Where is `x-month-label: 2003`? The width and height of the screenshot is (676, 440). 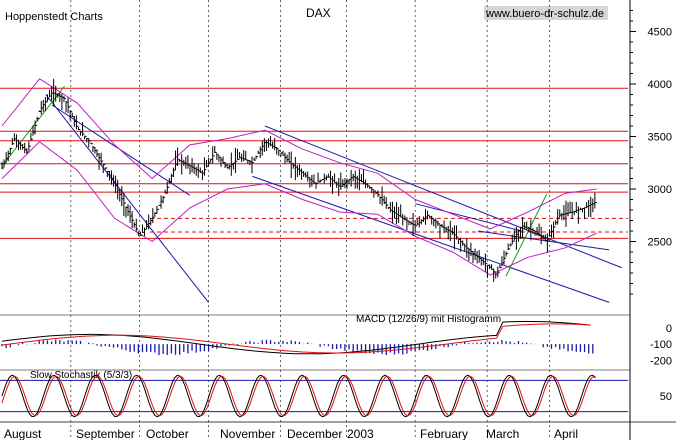 x-month-label: 2003 is located at coordinates (360, 433).